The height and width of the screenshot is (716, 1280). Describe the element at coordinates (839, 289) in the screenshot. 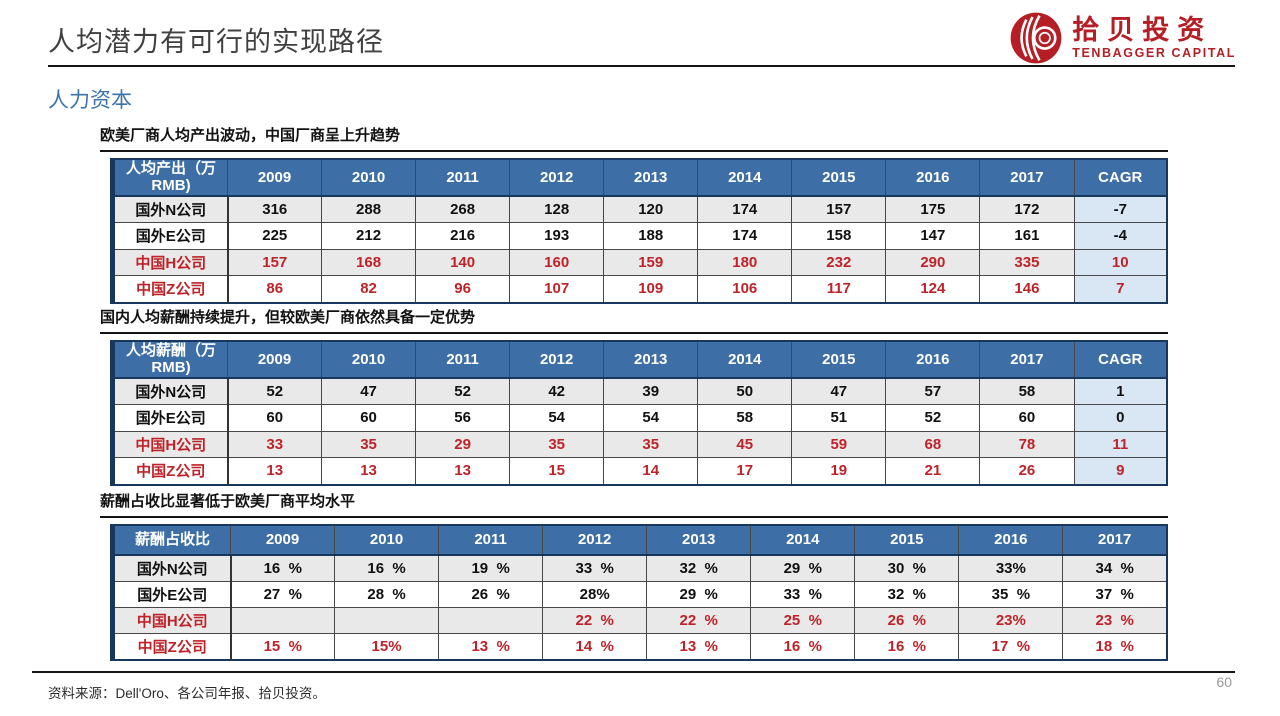

I see `value-cell: 117` at that location.